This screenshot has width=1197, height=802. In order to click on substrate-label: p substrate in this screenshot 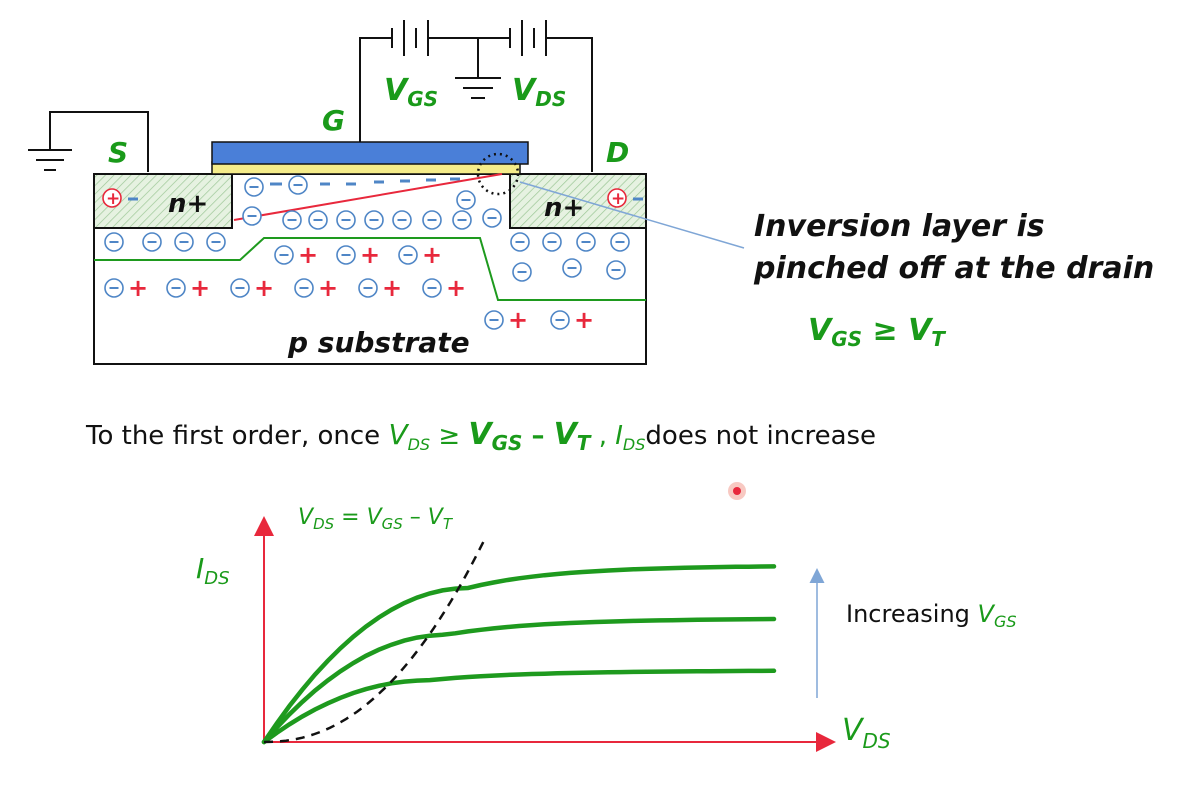, I will do `click(378, 342)`.